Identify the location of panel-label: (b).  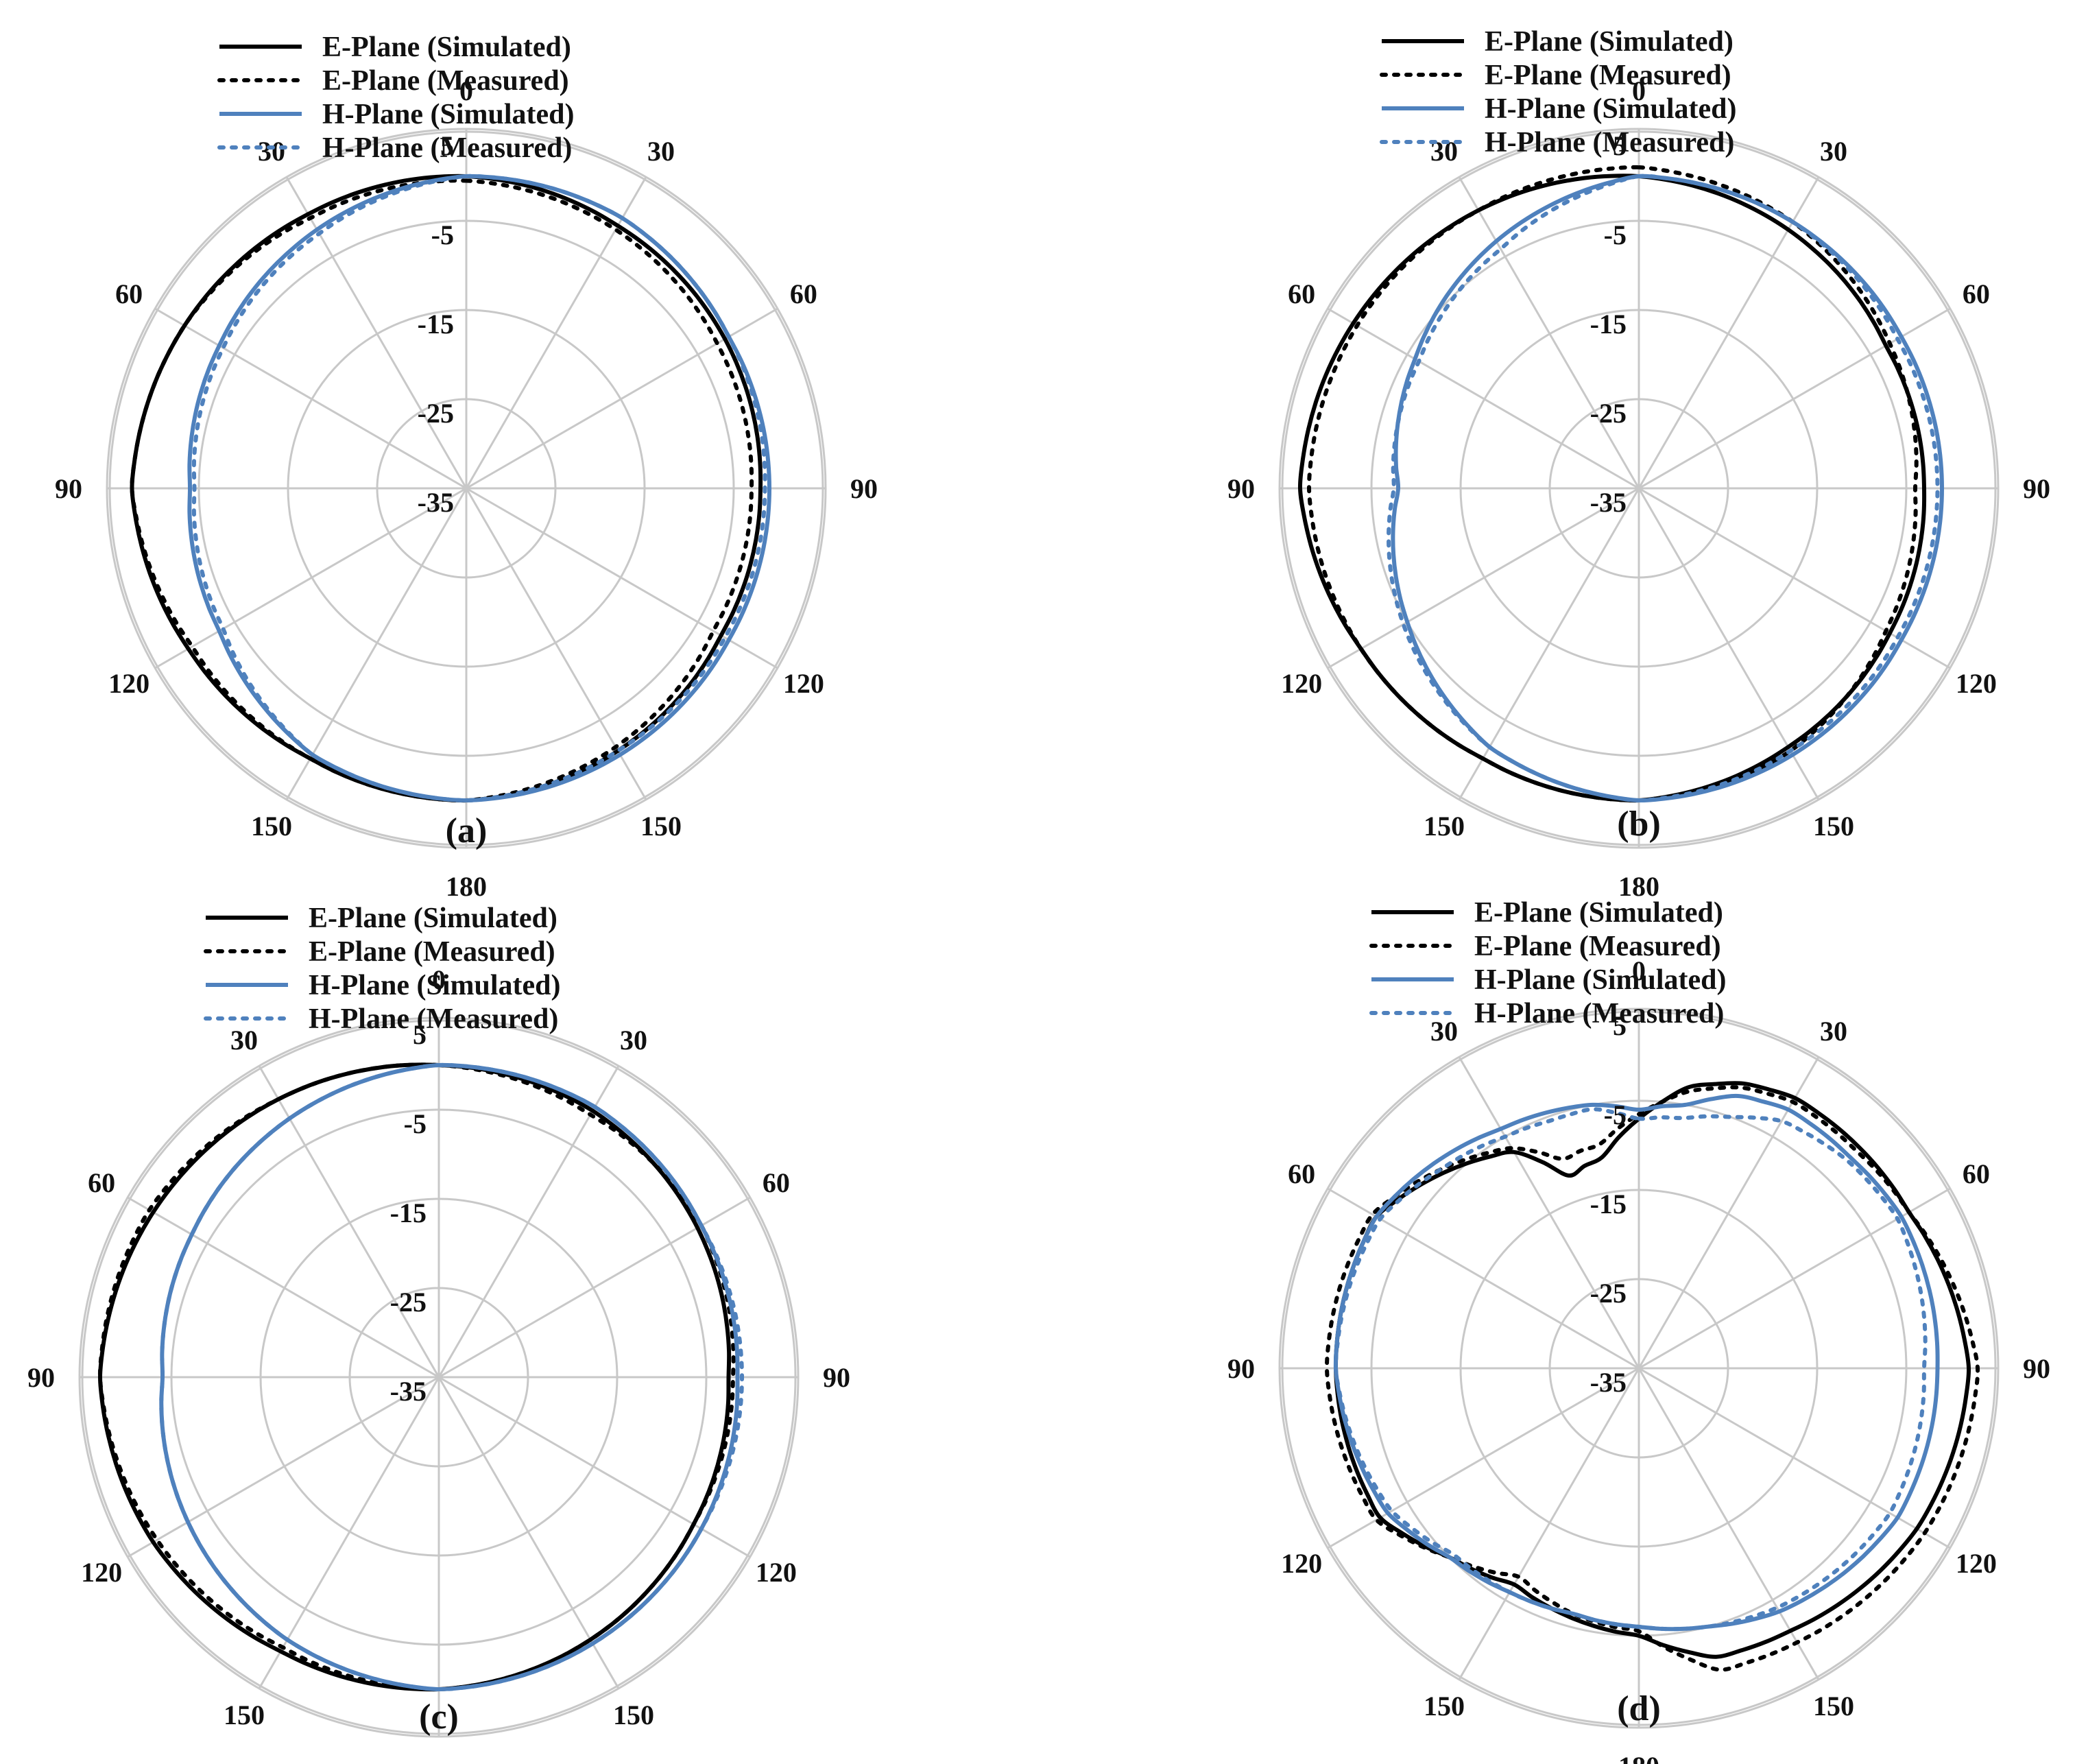
(1639, 824).